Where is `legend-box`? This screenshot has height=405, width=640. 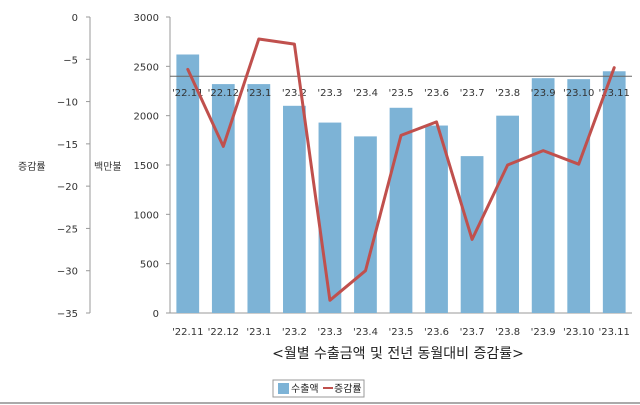 legend-box is located at coordinates (318, 388).